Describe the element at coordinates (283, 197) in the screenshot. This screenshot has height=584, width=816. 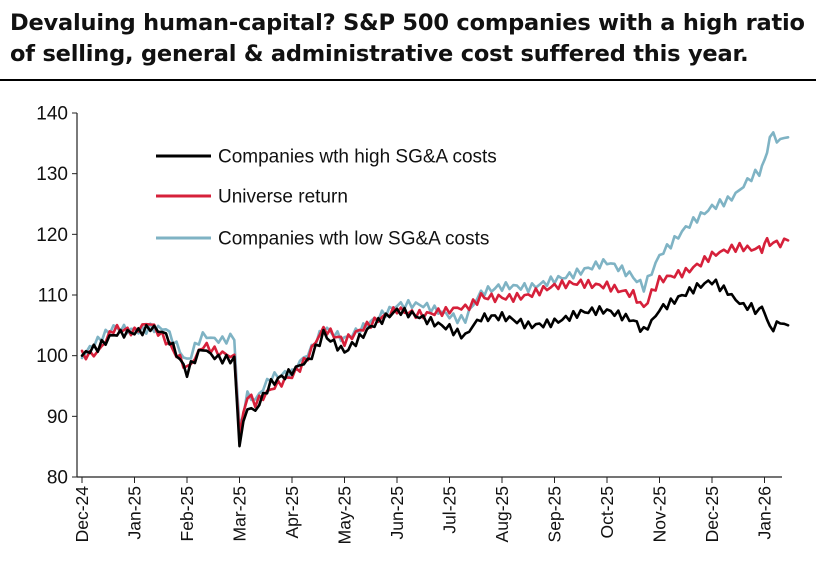
I see `legend-label: Universe return` at that location.